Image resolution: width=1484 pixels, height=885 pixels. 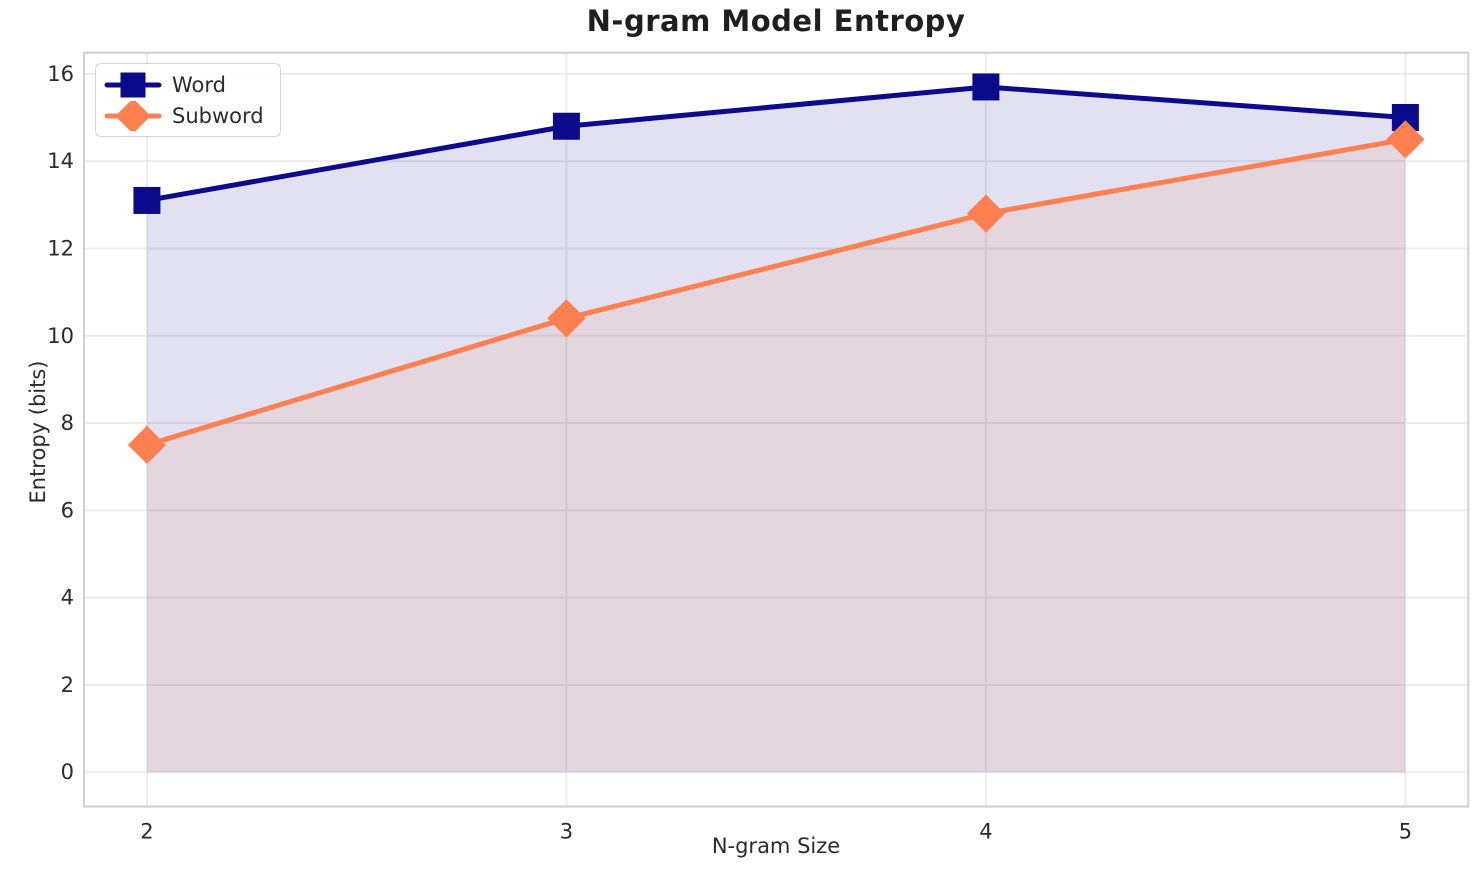 What do you see at coordinates (67, 772) in the screenshot?
I see `y-tick-label: 0` at bounding box center [67, 772].